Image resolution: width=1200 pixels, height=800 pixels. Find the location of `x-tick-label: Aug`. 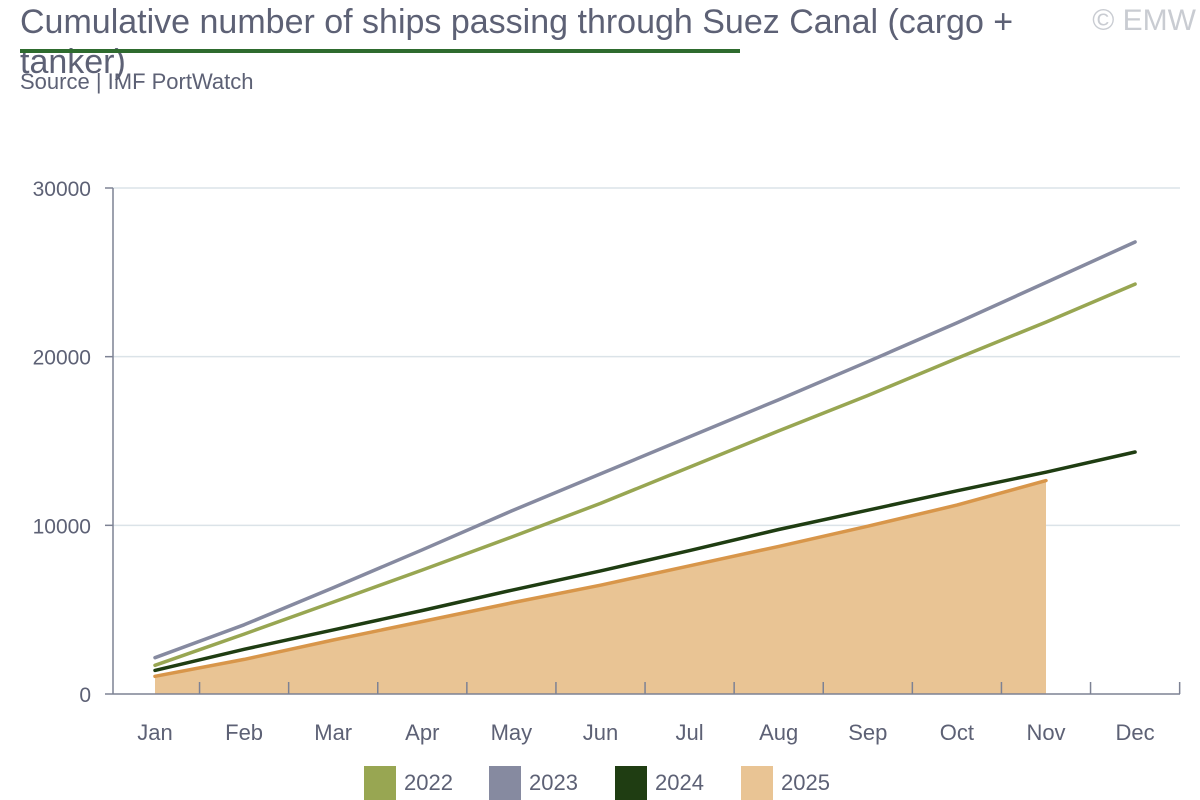

x-tick-label: Aug is located at coordinates (778, 732).